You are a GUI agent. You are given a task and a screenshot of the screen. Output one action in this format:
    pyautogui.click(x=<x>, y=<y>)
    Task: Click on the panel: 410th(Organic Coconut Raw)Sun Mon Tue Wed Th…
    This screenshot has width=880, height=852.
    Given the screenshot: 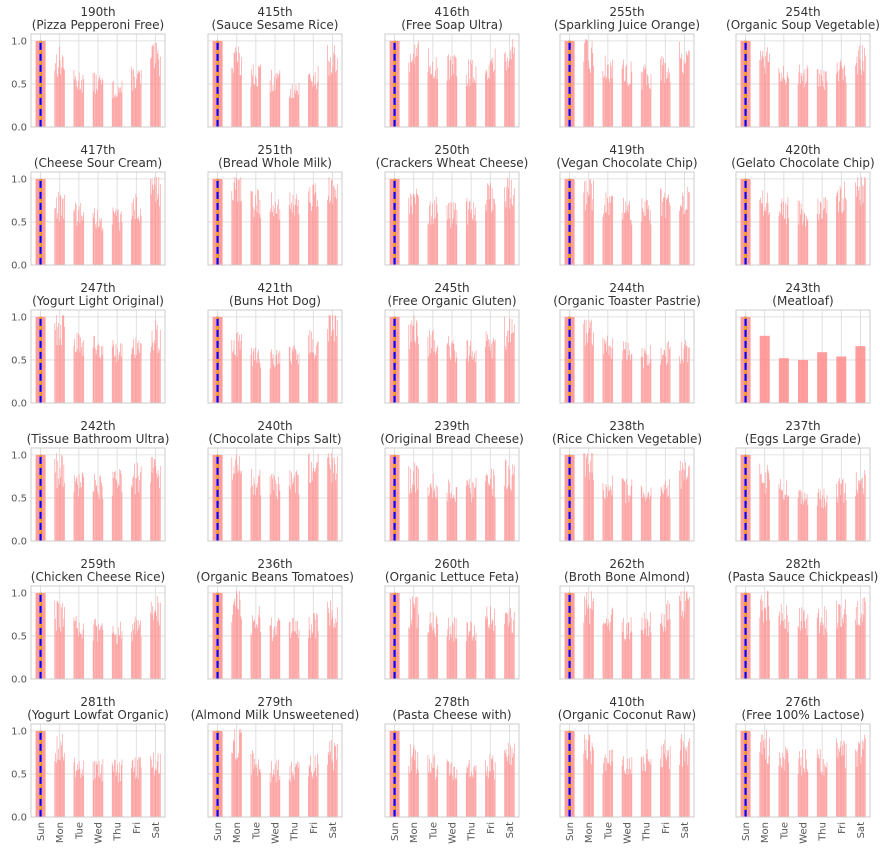 What is the action you would take?
    pyautogui.click(x=627, y=769)
    